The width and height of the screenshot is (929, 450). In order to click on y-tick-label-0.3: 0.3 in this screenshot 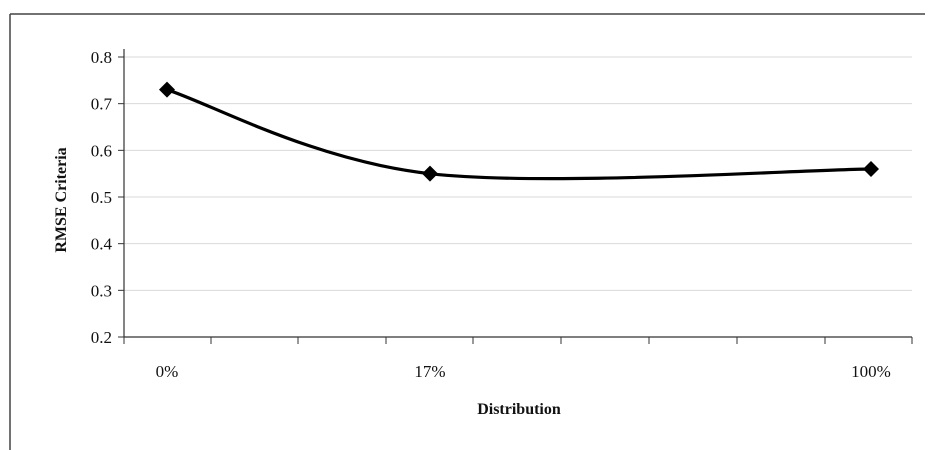, I will do `click(101, 290)`.